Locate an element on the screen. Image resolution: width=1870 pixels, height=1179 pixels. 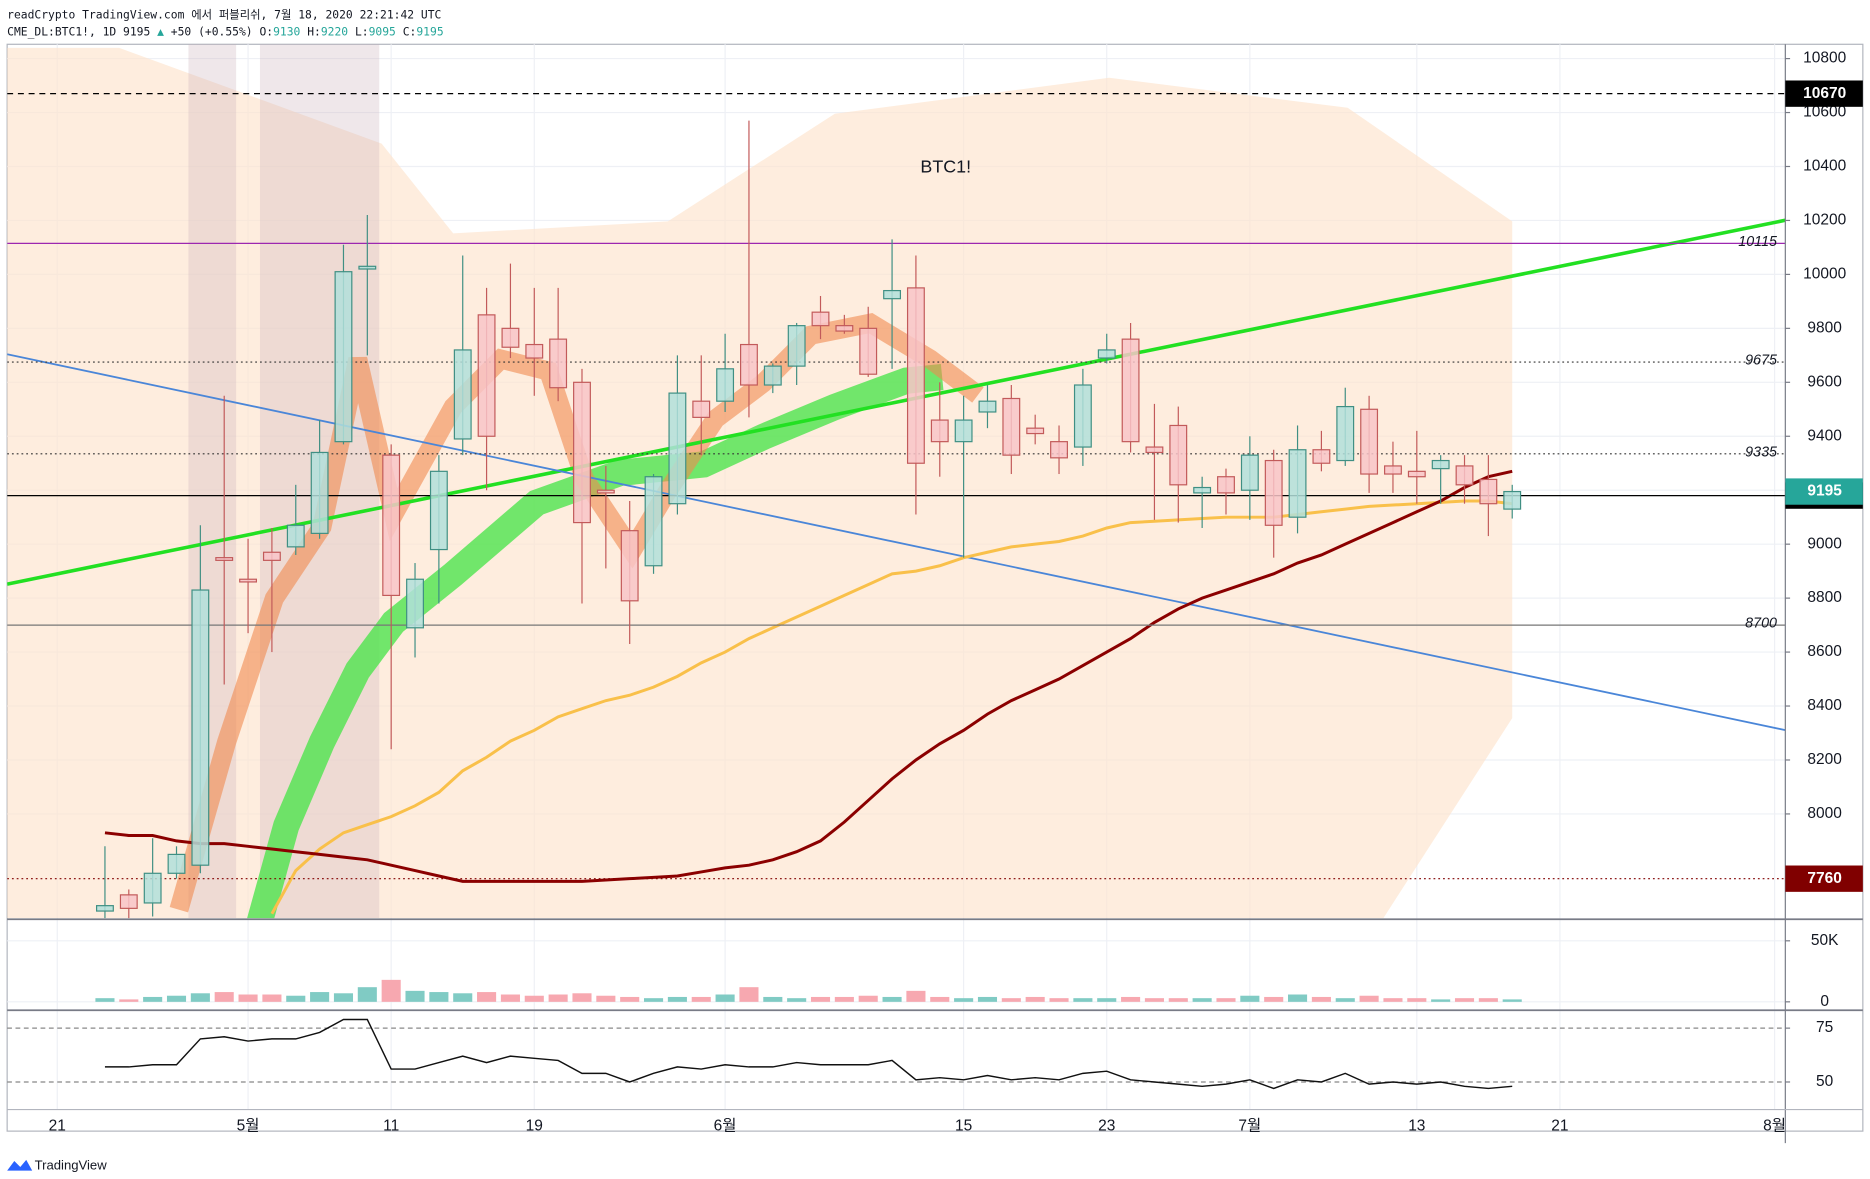
c-value: 9195 is located at coordinates (429, 31).